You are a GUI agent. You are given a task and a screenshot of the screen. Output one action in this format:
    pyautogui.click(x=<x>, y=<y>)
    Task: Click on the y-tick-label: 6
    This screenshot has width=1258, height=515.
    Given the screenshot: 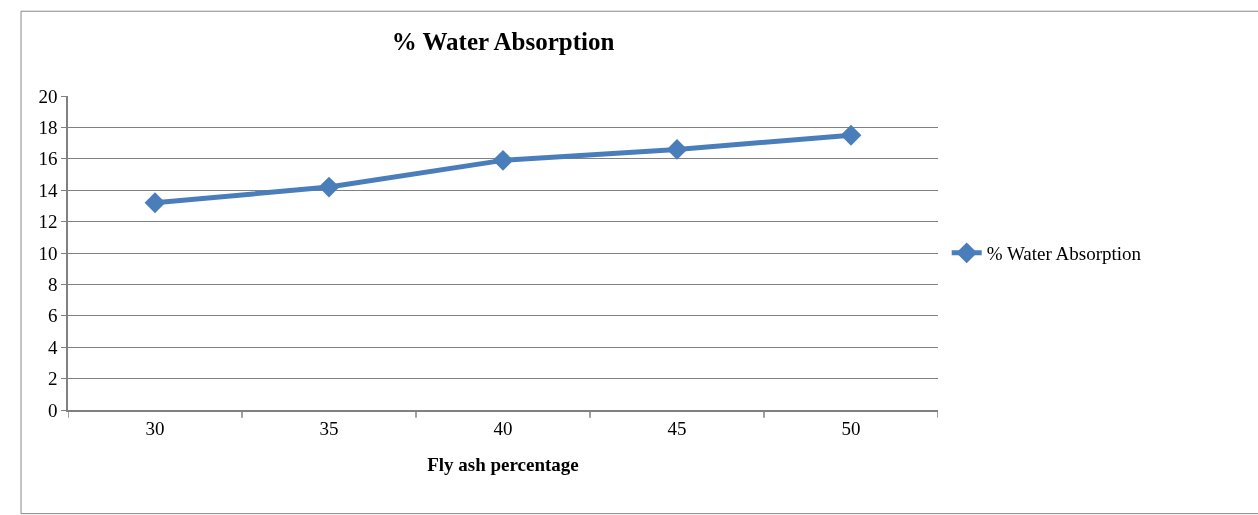 What is the action you would take?
    pyautogui.click(x=52, y=316)
    